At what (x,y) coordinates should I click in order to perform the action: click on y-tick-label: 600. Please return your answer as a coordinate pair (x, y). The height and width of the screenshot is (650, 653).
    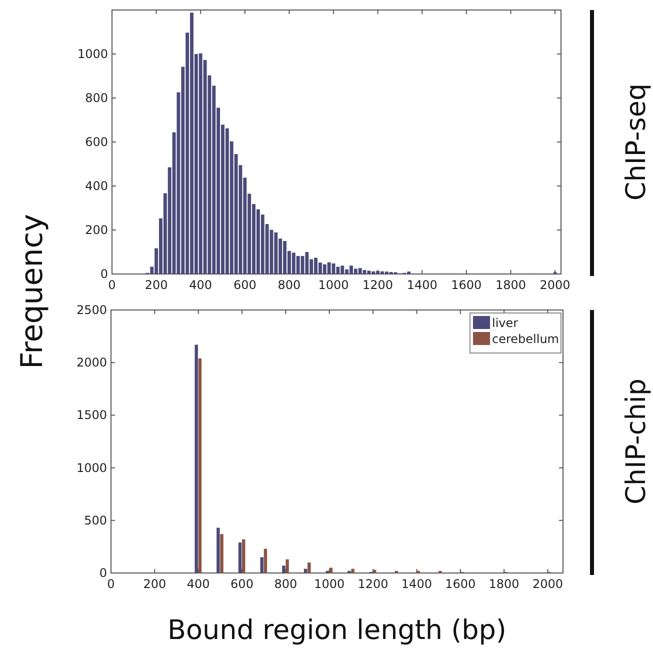
    Looking at the image, I should click on (96, 142).